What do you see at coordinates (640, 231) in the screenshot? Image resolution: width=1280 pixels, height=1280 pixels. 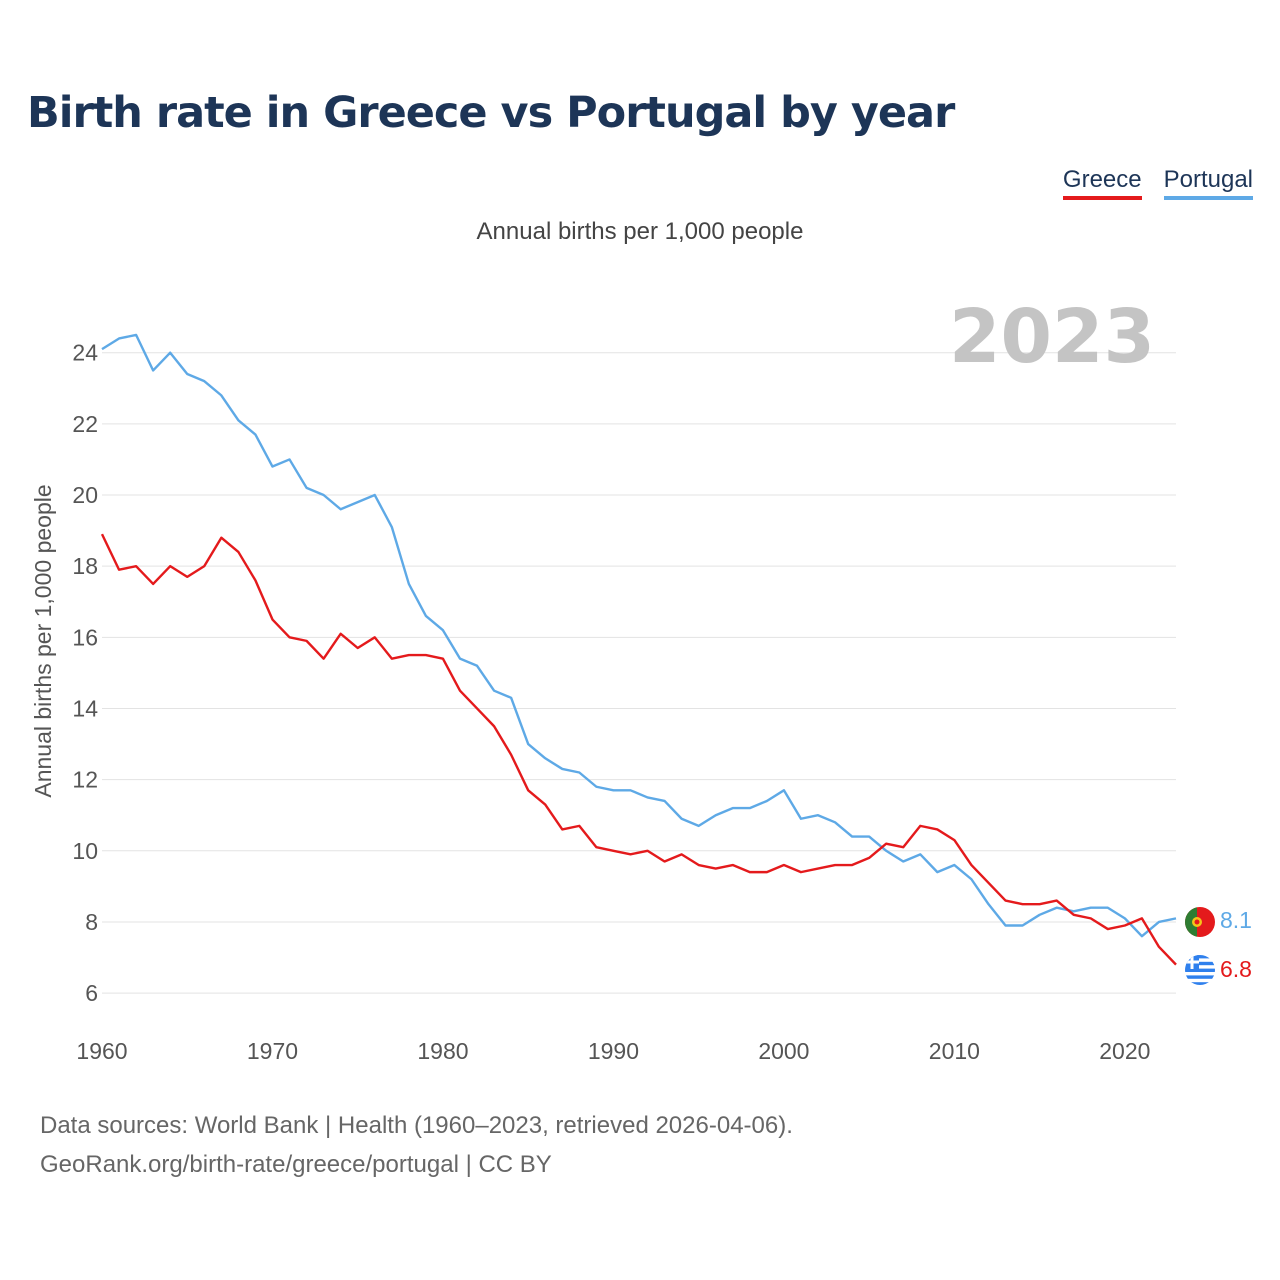 I see `chart-subtitle: Annual births per 1,000 people` at bounding box center [640, 231].